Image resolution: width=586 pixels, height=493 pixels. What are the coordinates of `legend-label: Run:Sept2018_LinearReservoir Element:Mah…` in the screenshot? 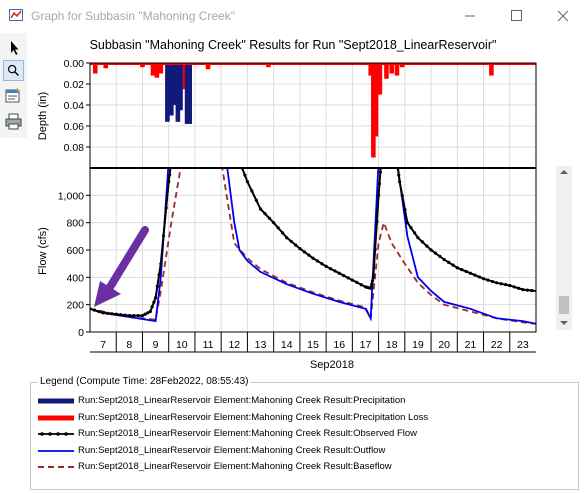 It's located at (248, 433).